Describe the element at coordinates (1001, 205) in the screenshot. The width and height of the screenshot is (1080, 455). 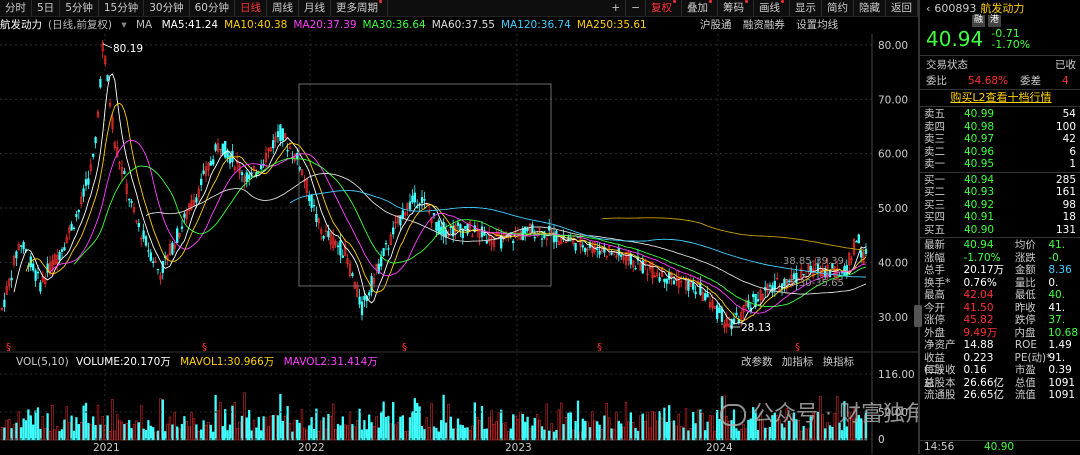
I see `bids-row: 买三 40.92 98` at that location.